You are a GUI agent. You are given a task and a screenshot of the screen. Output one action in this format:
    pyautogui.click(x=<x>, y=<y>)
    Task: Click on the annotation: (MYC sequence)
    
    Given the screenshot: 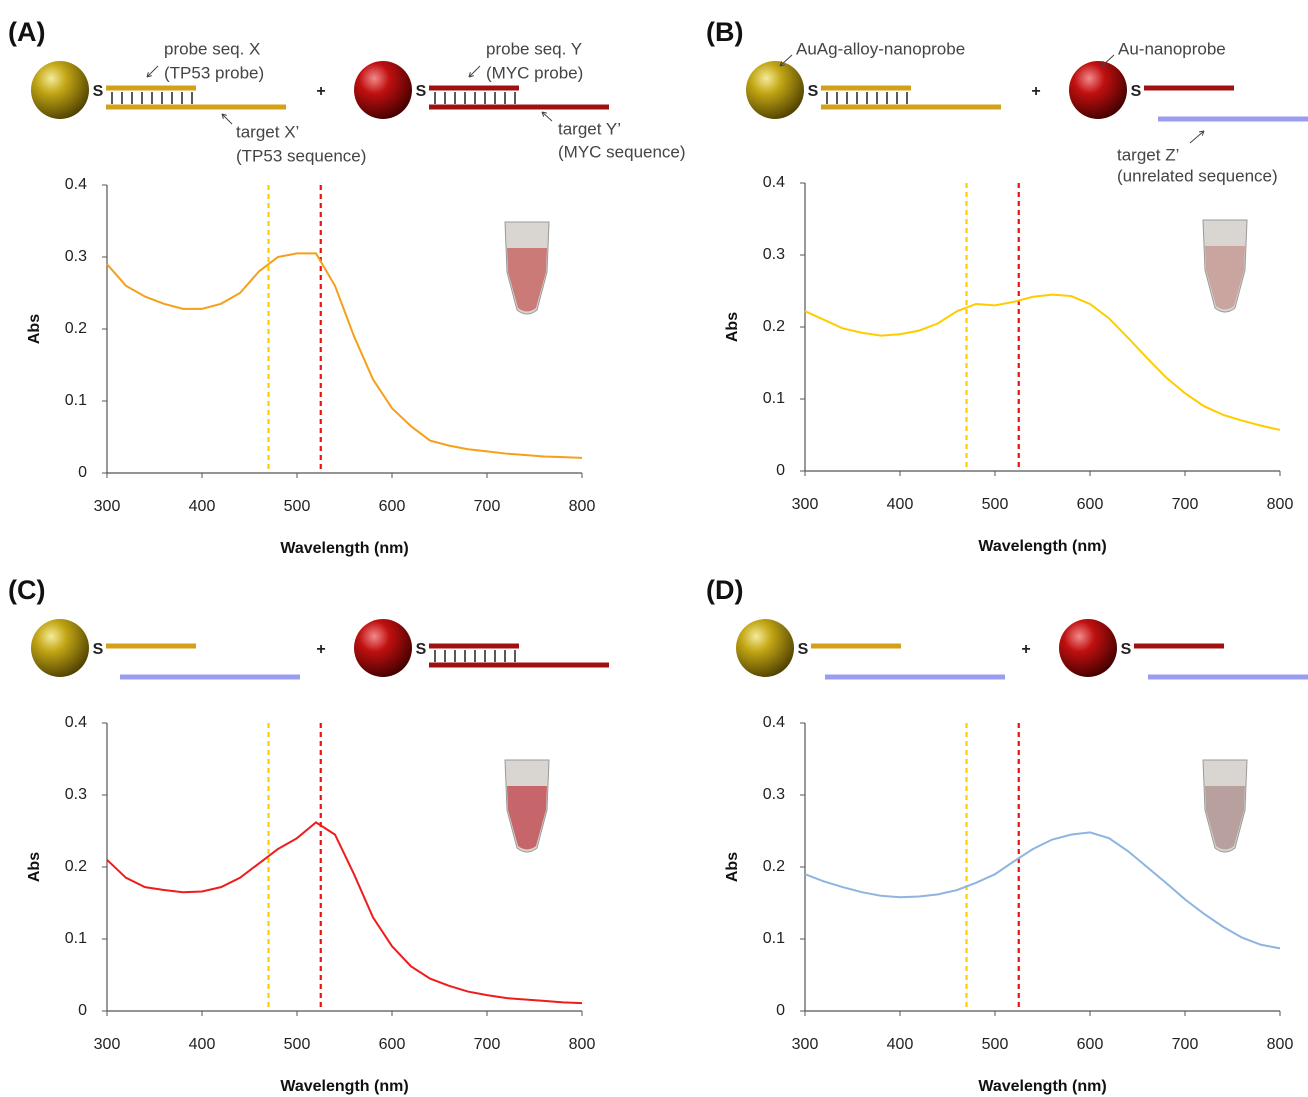 What is the action you would take?
    pyautogui.click(x=622, y=151)
    